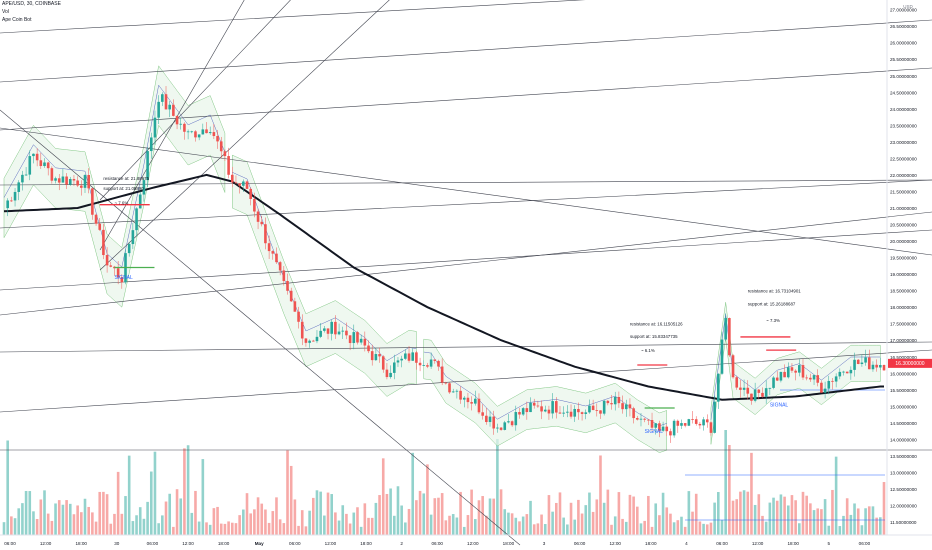  What do you see at coordinates (829, 543) in the screenshot?
I see `x-tick-label: 5` at bounding box center [829, 543].